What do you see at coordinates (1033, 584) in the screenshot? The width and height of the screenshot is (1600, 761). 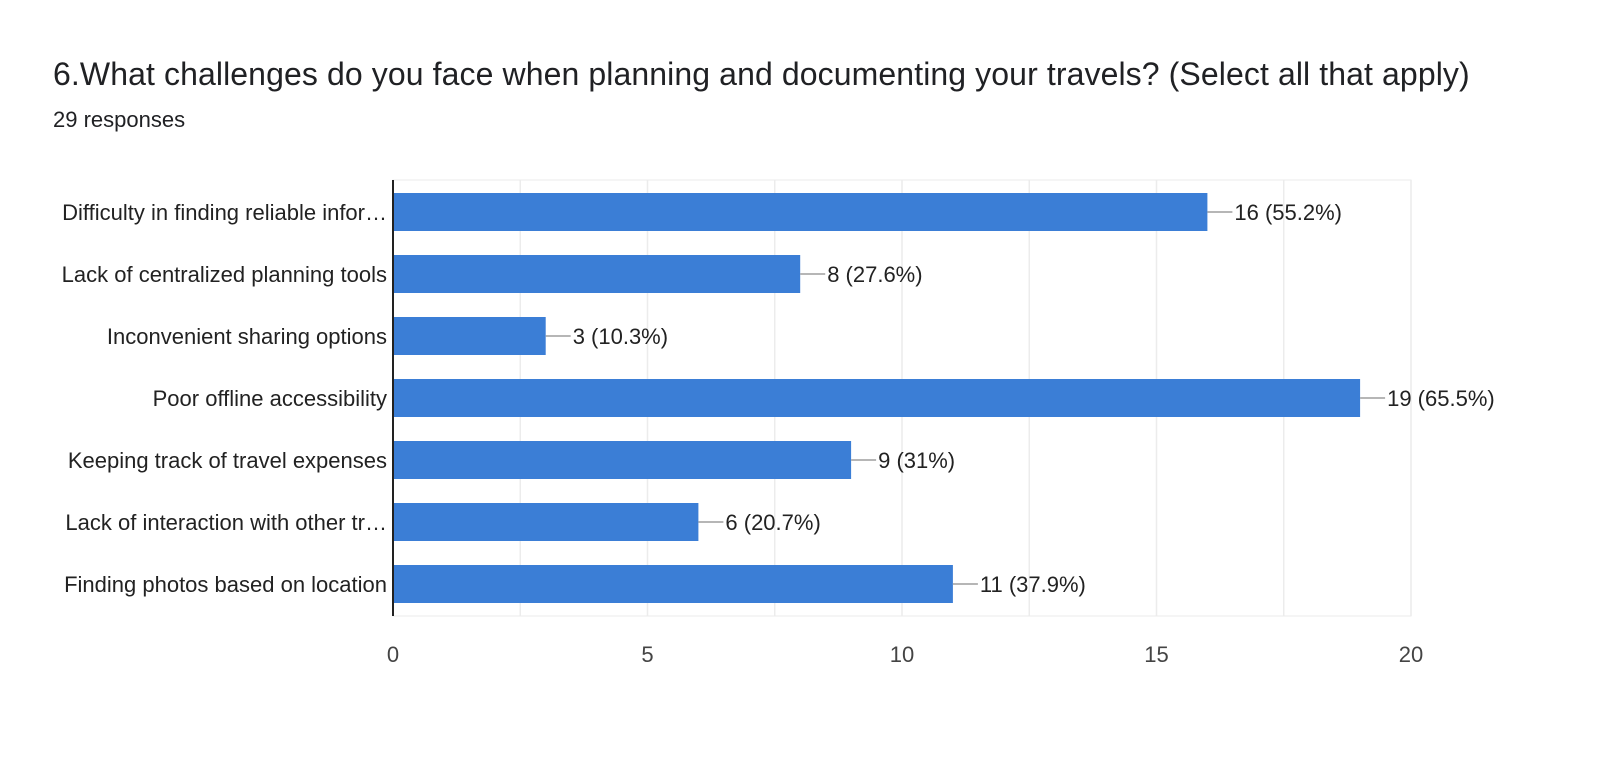 I see `data-label: 11 (37.9%)` at bounding box center [1033, 584].